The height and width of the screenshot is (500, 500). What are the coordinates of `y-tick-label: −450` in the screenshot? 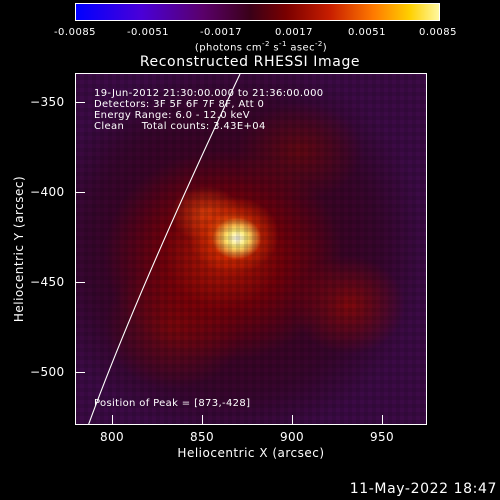 It's located at (47, 282).